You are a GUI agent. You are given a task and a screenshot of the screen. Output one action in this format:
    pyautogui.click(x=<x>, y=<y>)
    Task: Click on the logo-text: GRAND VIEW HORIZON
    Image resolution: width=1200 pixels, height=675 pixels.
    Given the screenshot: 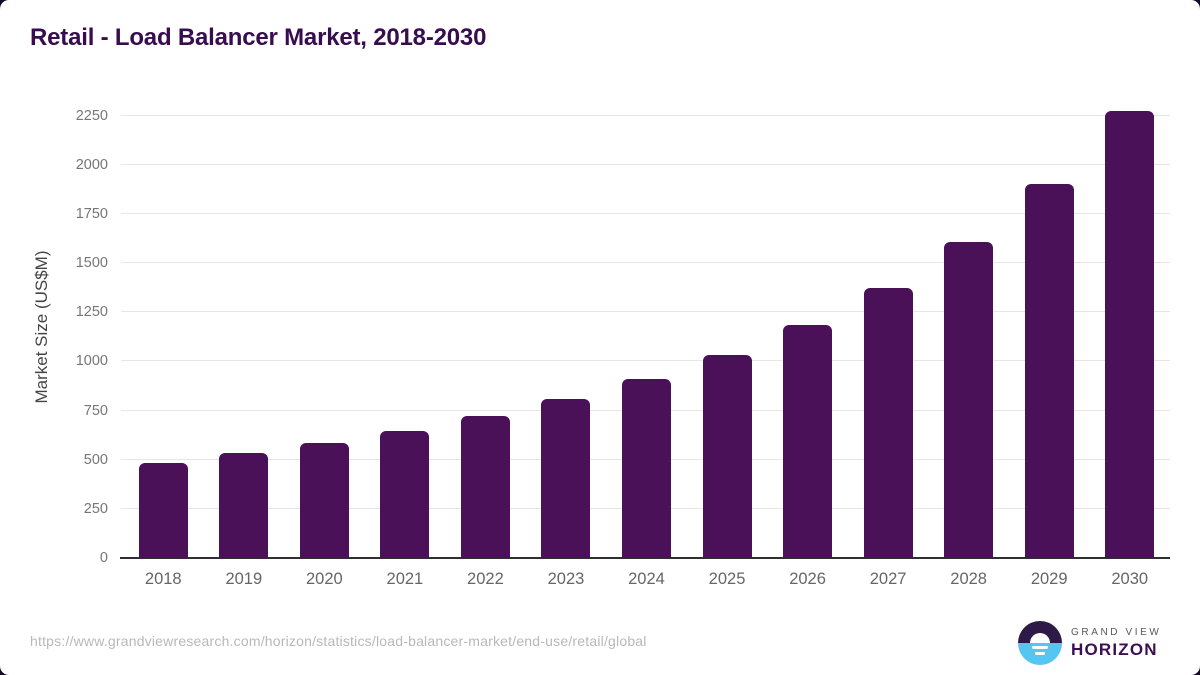 What is the action you would take?
    pyautogui.click(x=1116, y=643)
    